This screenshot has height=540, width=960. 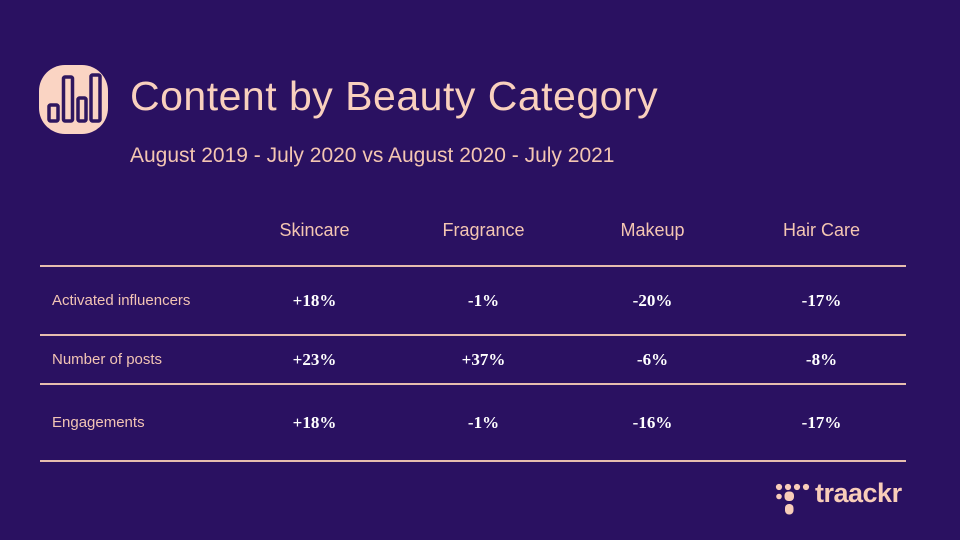 I want to click on value-cell: -20%, so click(x=652, y=300).